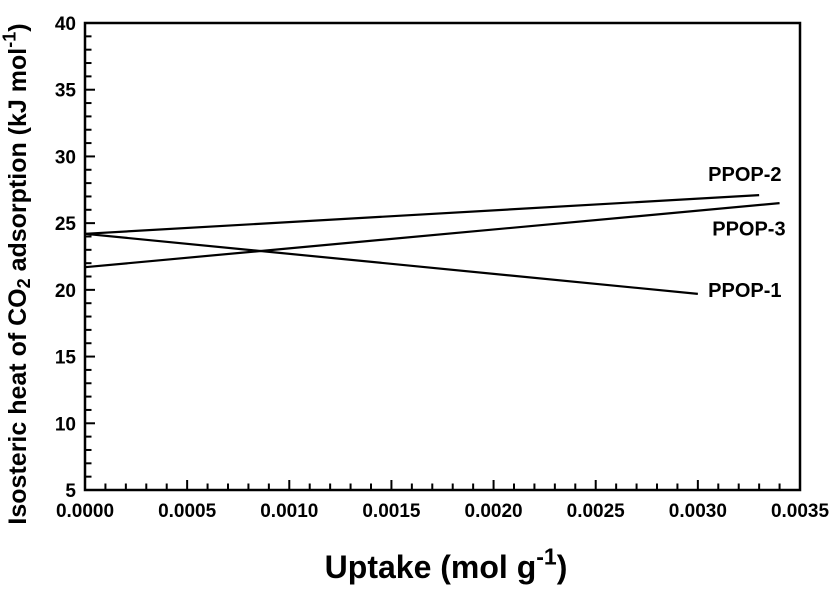  I want to click on x-axis-title: Uptake (mol g-1), so click(446, 564).